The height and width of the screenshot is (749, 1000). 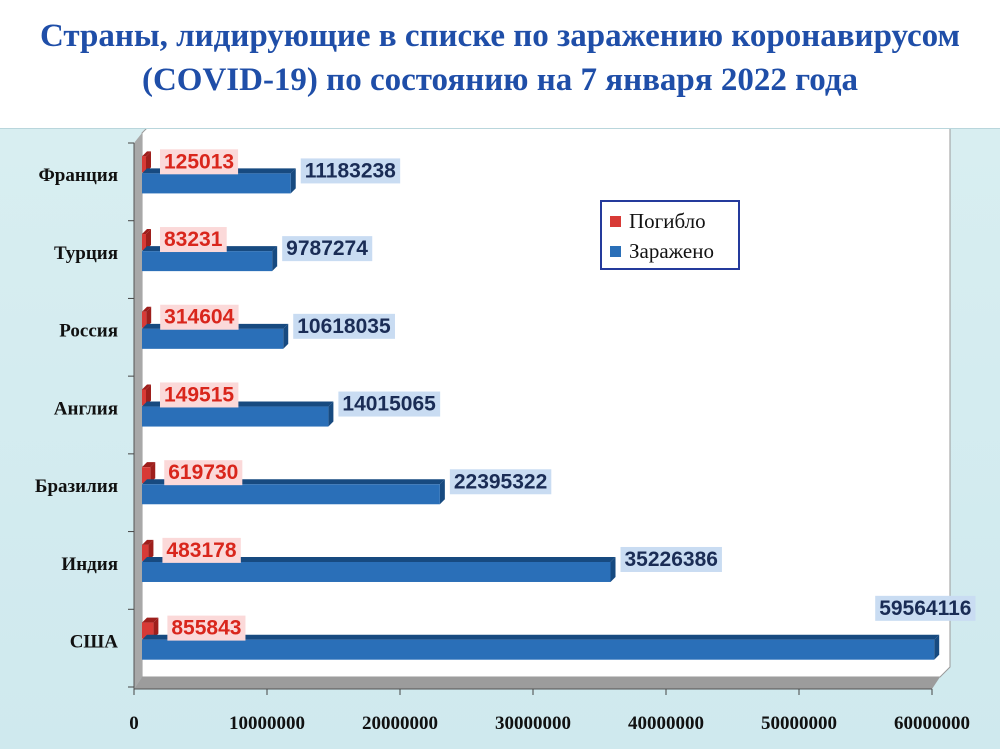 I want to click on data-label-dead: 619730, so click(x=203, y=472).